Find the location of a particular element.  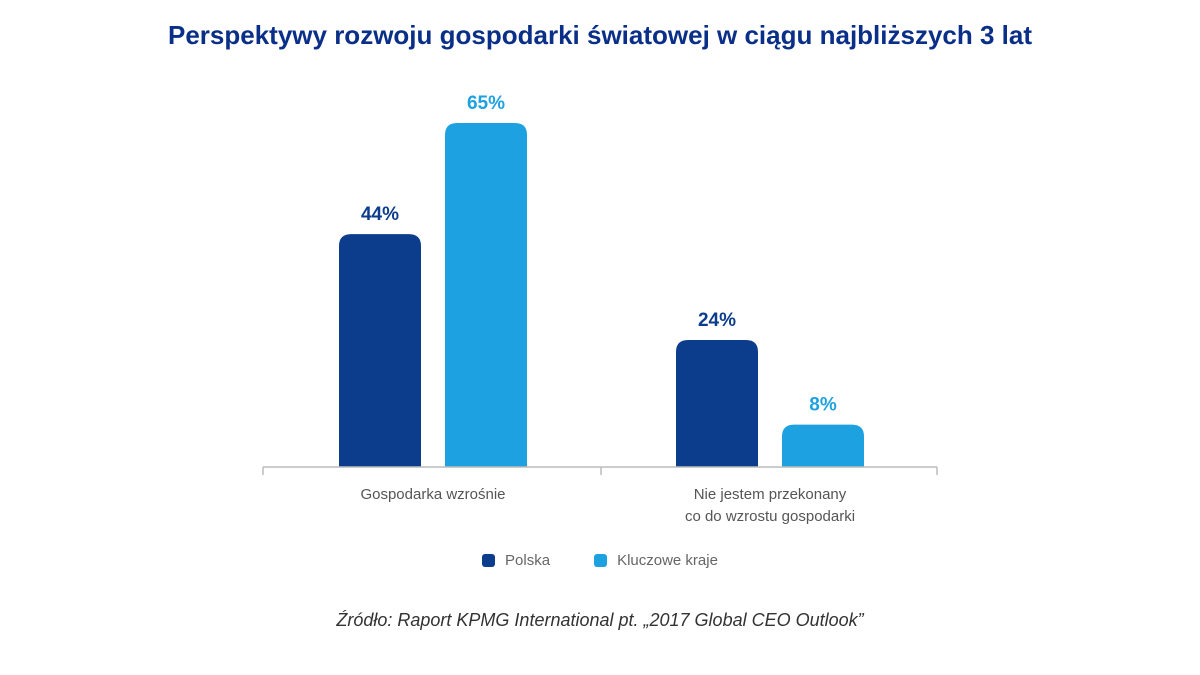

legend-swatch-kluczowe-kraje is located at coordinates (601, 560).